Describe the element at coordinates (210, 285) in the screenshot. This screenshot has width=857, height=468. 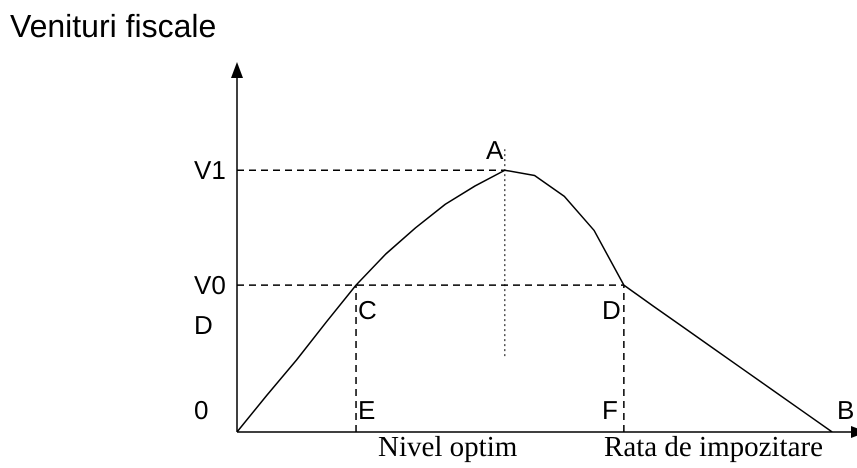
I see `ref-line-label: V0` at that location.